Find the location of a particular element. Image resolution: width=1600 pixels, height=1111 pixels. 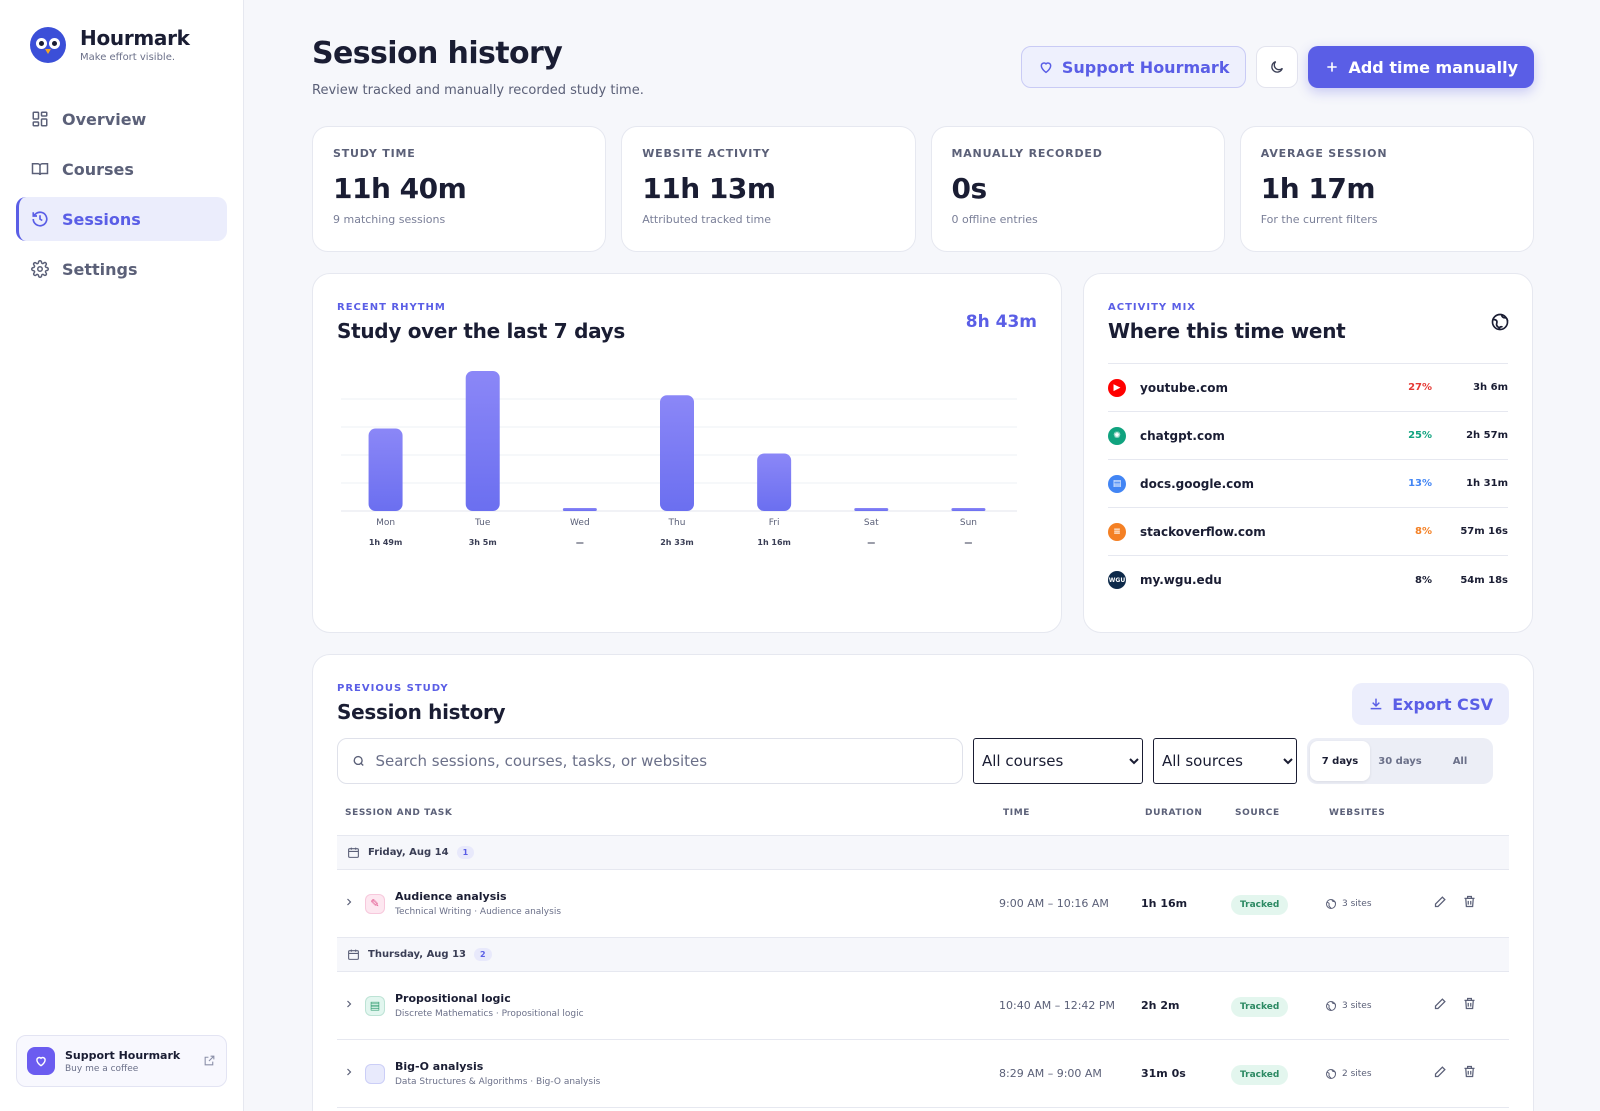

mix-percent: 27% is located at coordinates (1420, 387).